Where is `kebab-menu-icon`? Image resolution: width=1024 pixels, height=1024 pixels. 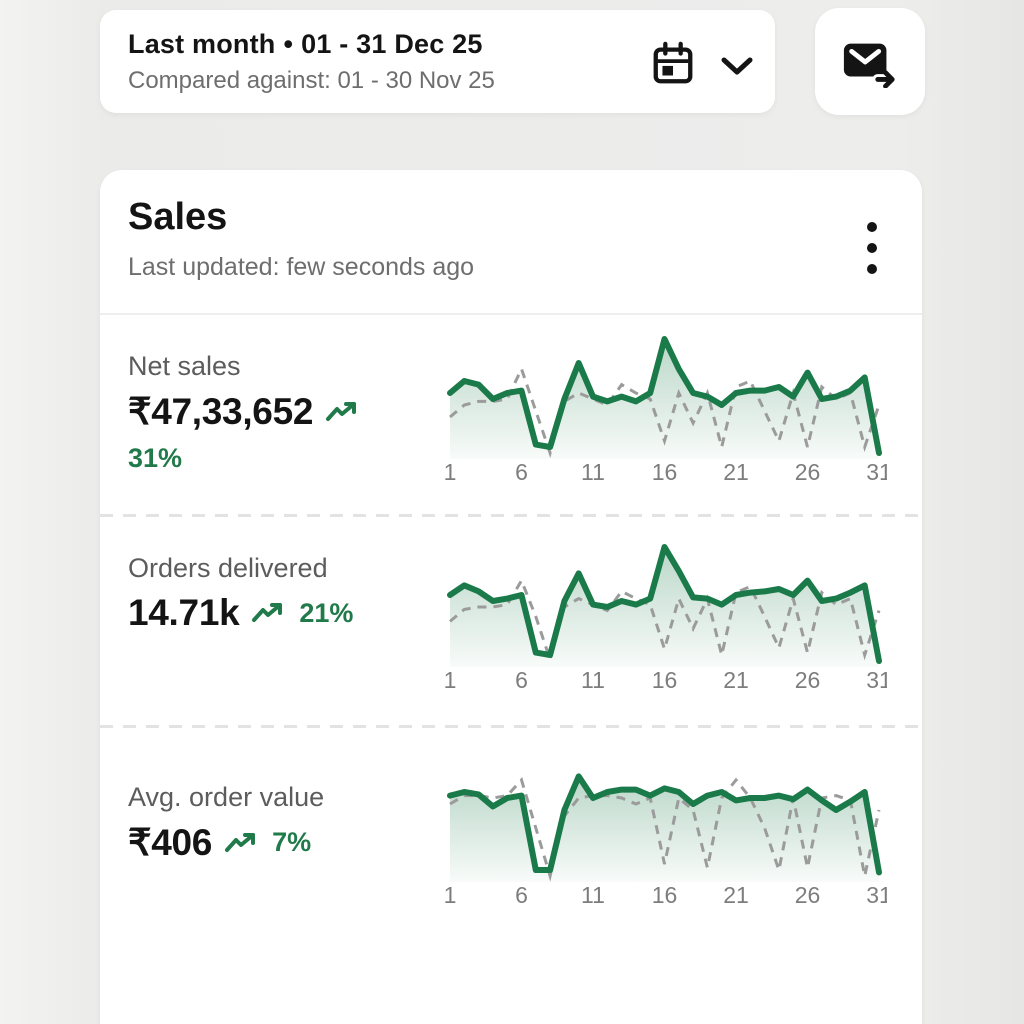 kebab-menu-icon is located at coordinates (872, 248).